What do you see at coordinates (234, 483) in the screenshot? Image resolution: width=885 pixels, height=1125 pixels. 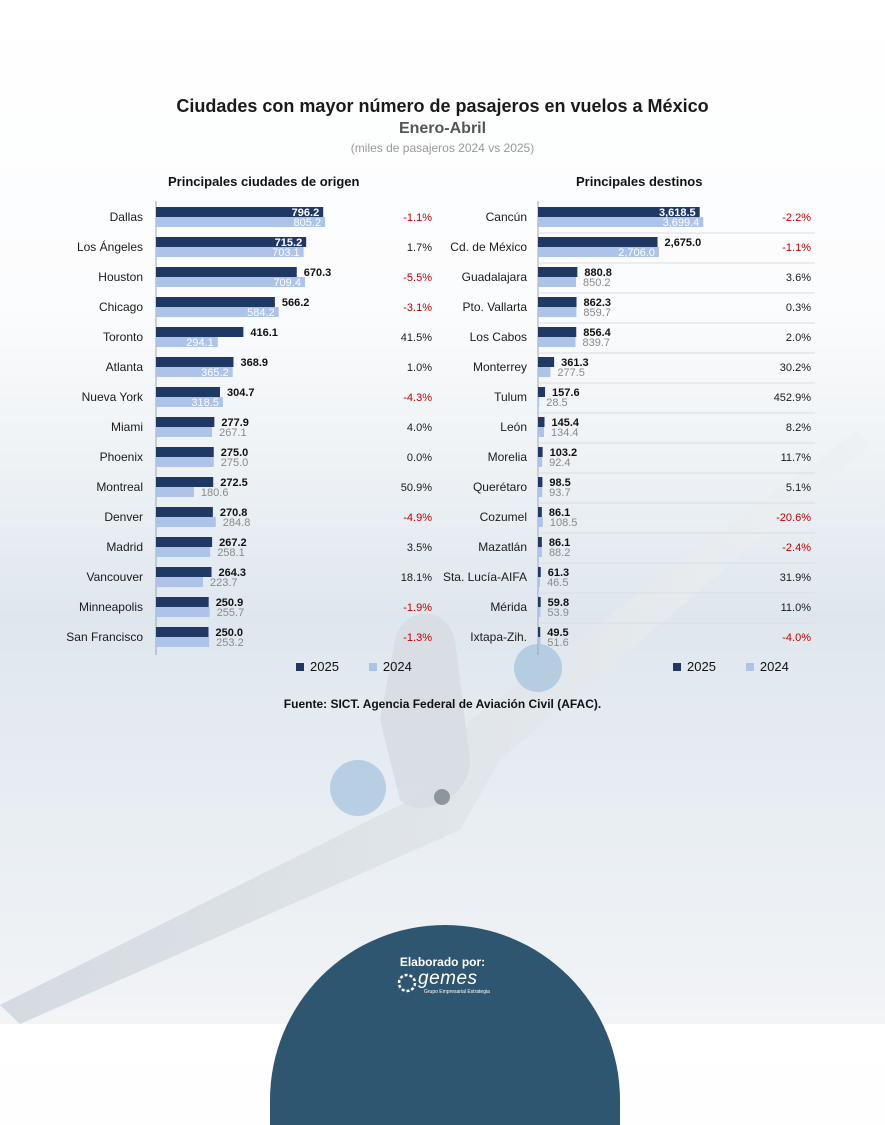 I see `origin-value-2025: 272.5` at bounding box center [234, 483].